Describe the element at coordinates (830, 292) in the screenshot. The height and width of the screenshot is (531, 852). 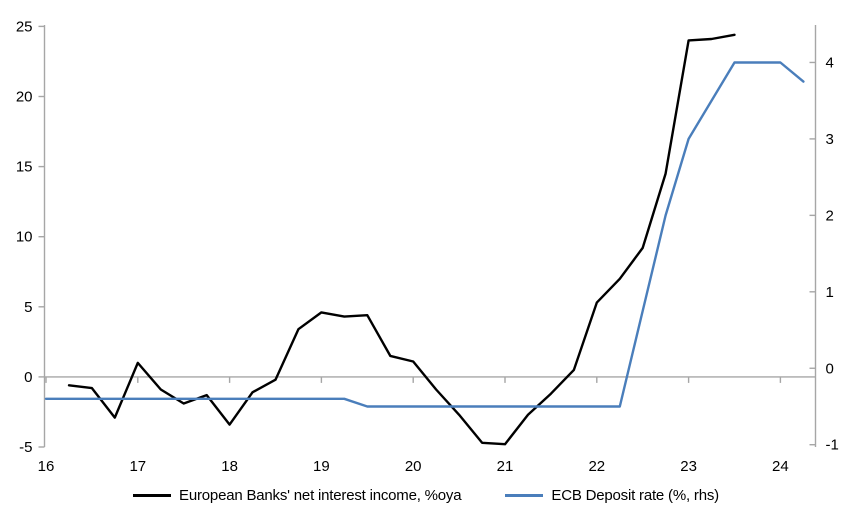
I see `right-axis-tick-label: 1` at that location.